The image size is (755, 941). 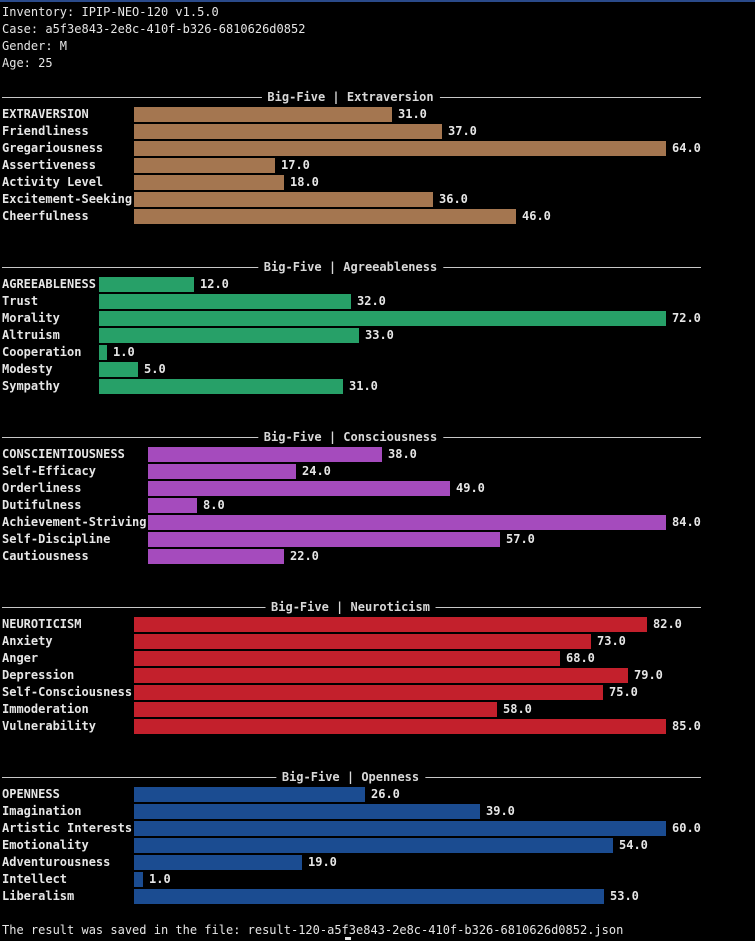 I want to click on score-value: 49.0, so click(x=470, y=488).